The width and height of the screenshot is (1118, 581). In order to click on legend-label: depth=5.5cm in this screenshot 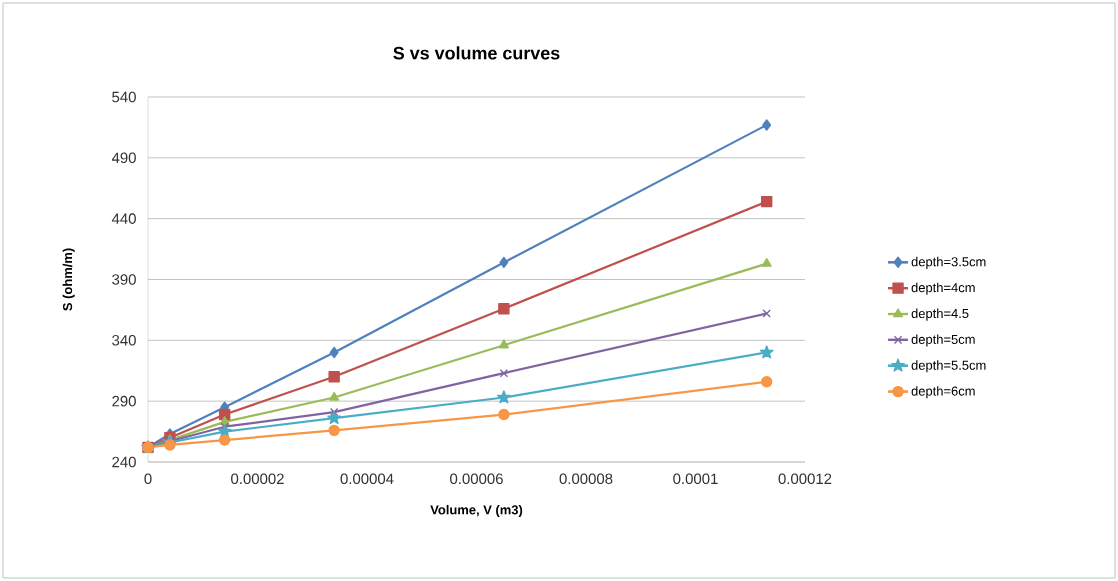, I will do `click(948, 366)`.